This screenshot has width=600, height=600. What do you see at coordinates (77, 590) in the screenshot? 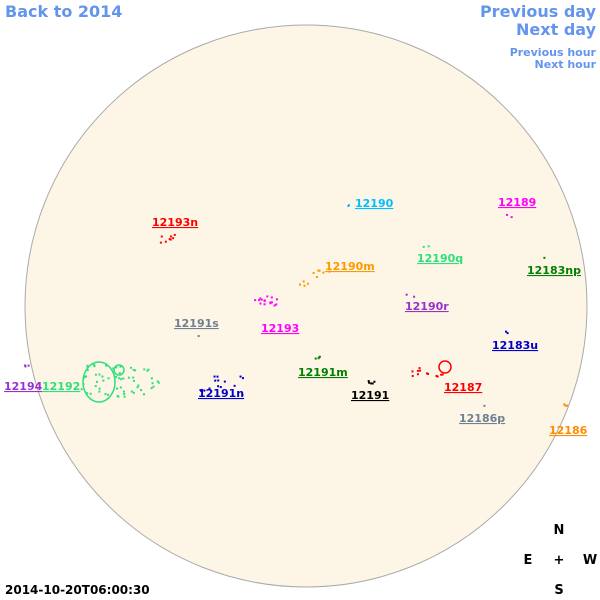
I see `timestamp: 2014-10-20T06:00:30` at bounding box center [77, 590].